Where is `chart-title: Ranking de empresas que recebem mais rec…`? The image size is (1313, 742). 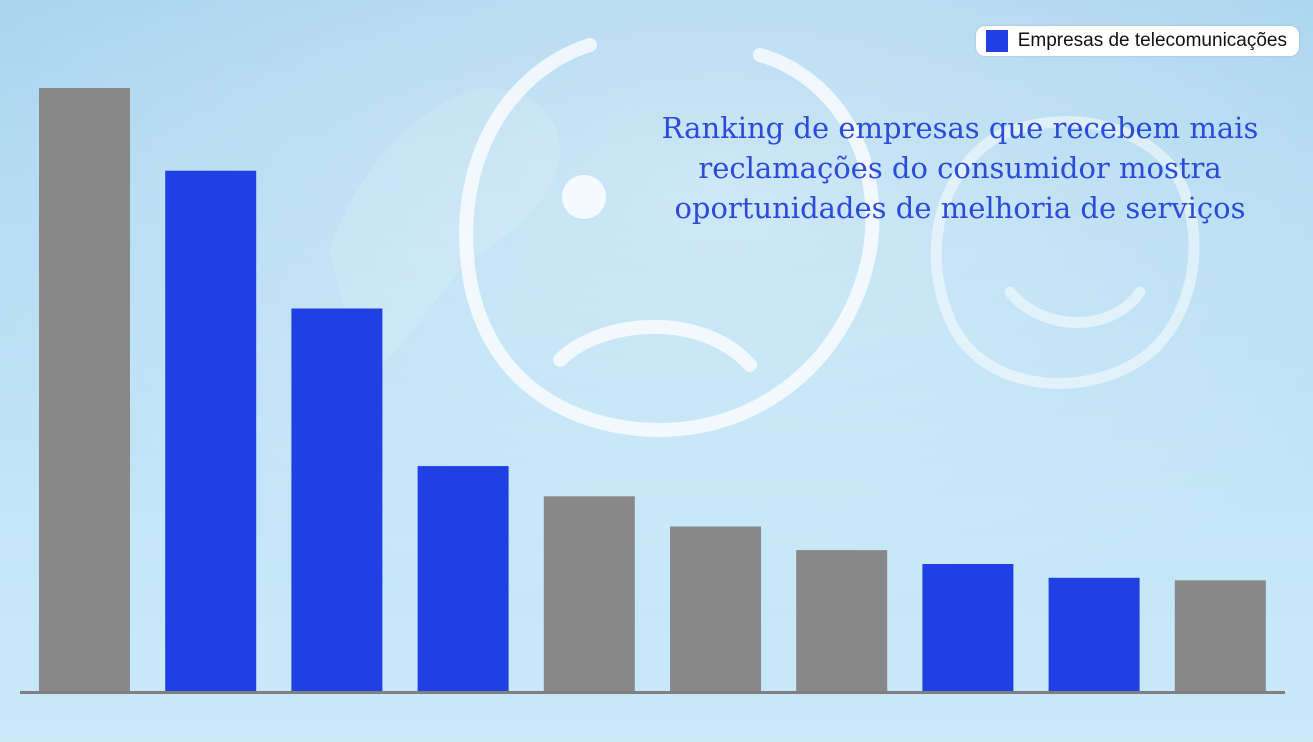 chart-title: Ranking de empresas que recebem mais rec… is located at coordinates (960, 168).